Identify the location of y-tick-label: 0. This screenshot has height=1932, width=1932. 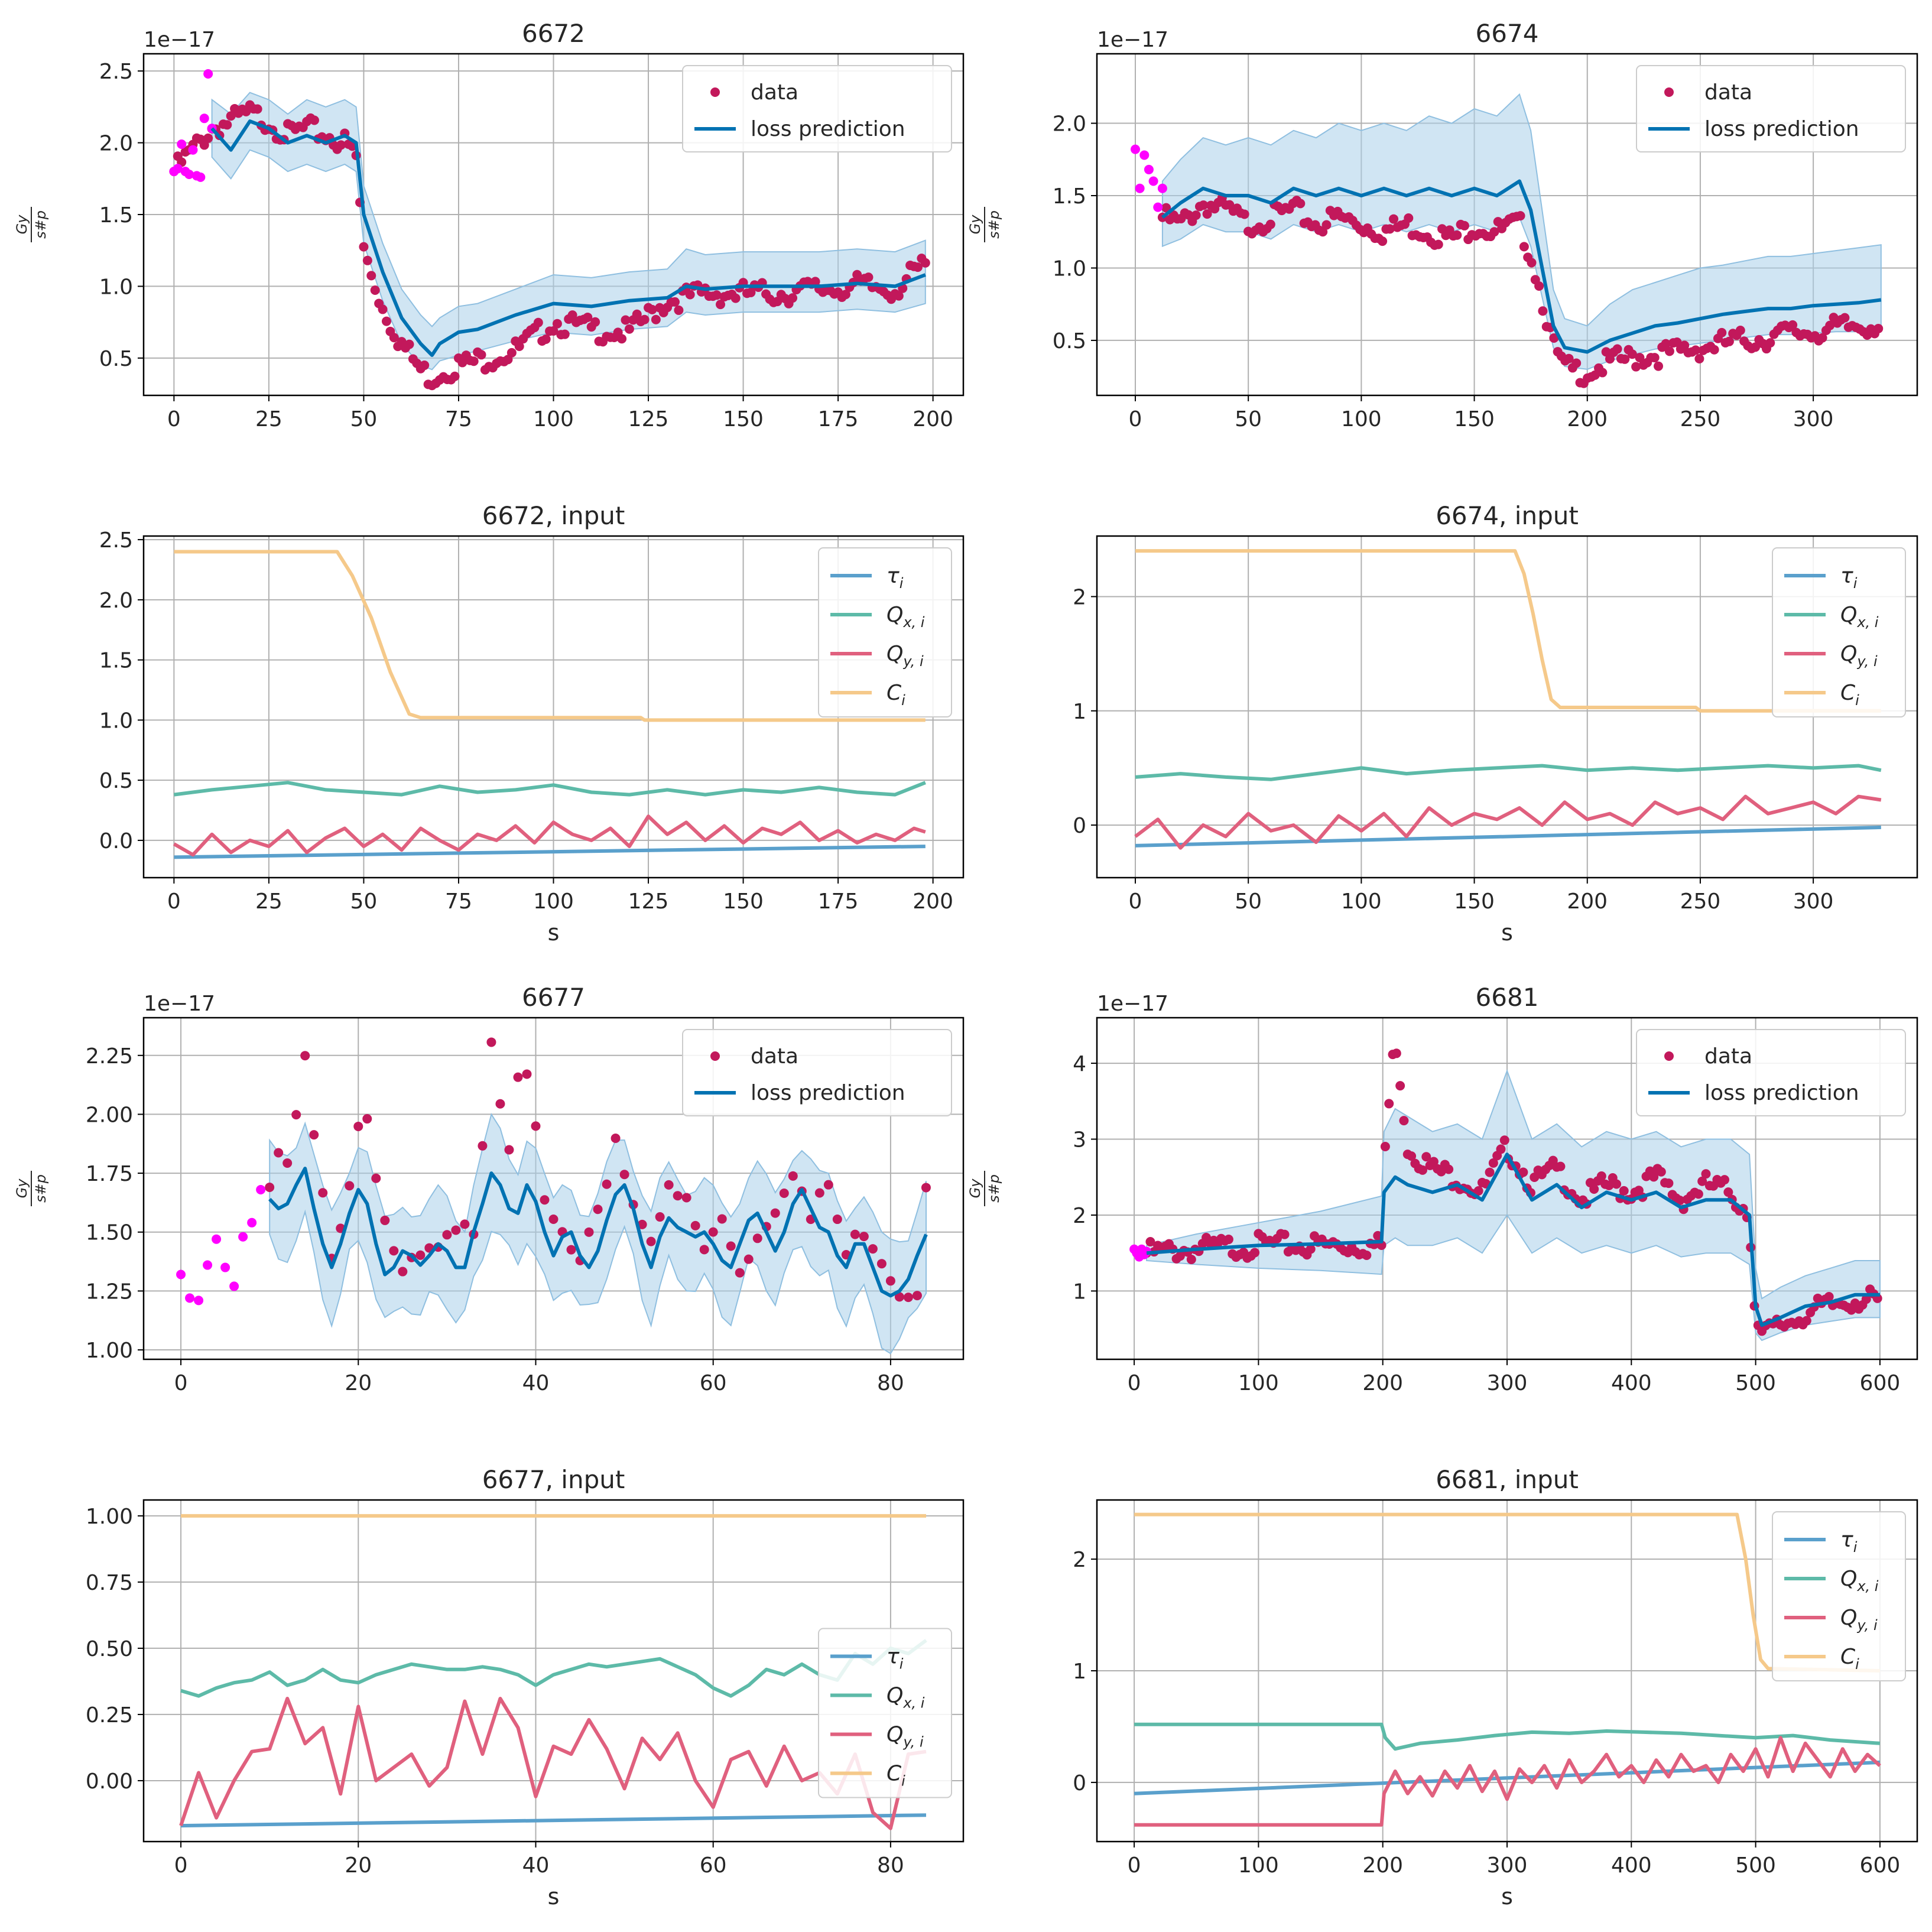
(1079, 826).